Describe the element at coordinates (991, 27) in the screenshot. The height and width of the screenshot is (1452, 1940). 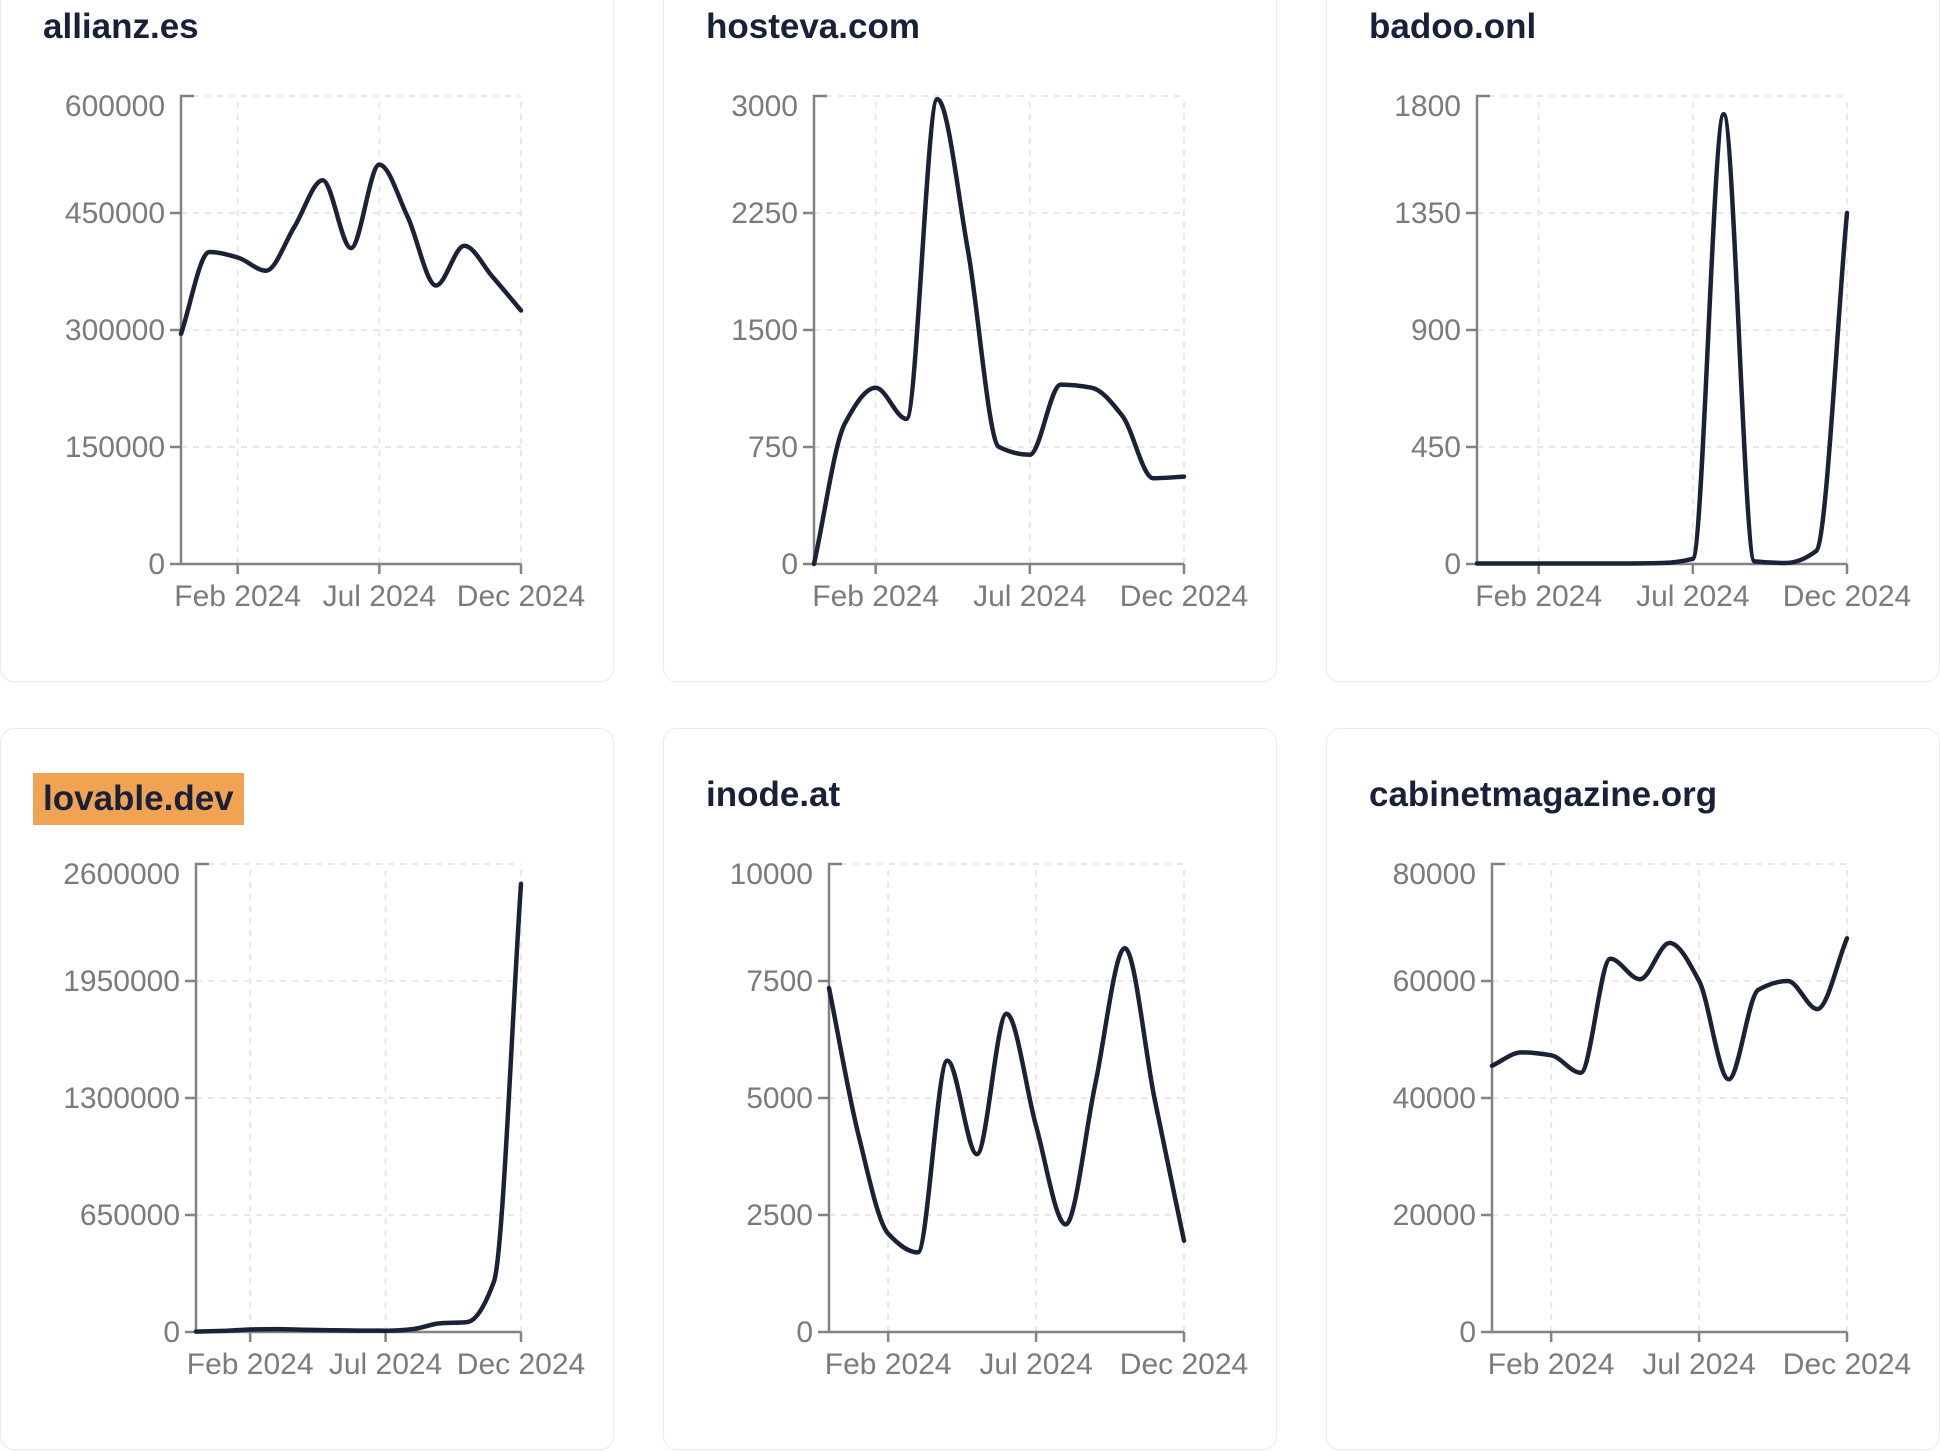
I see `chart-title: hosteva.com` at that location.